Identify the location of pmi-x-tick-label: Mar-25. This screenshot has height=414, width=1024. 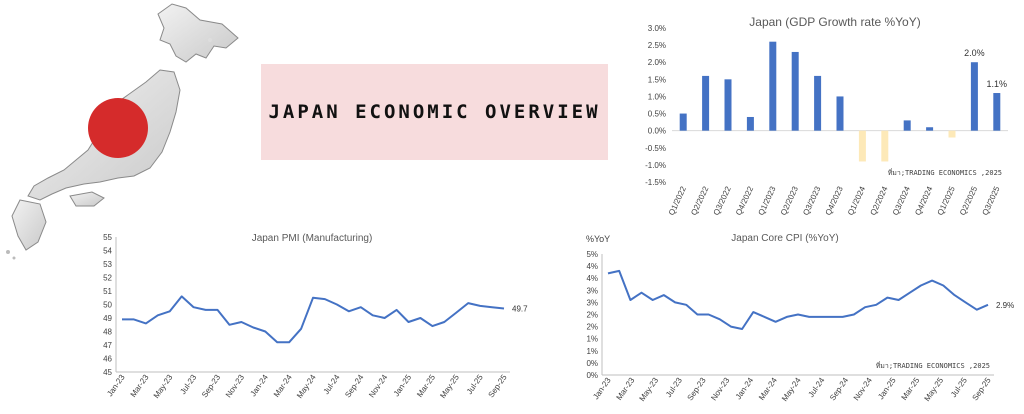
(426, 386).